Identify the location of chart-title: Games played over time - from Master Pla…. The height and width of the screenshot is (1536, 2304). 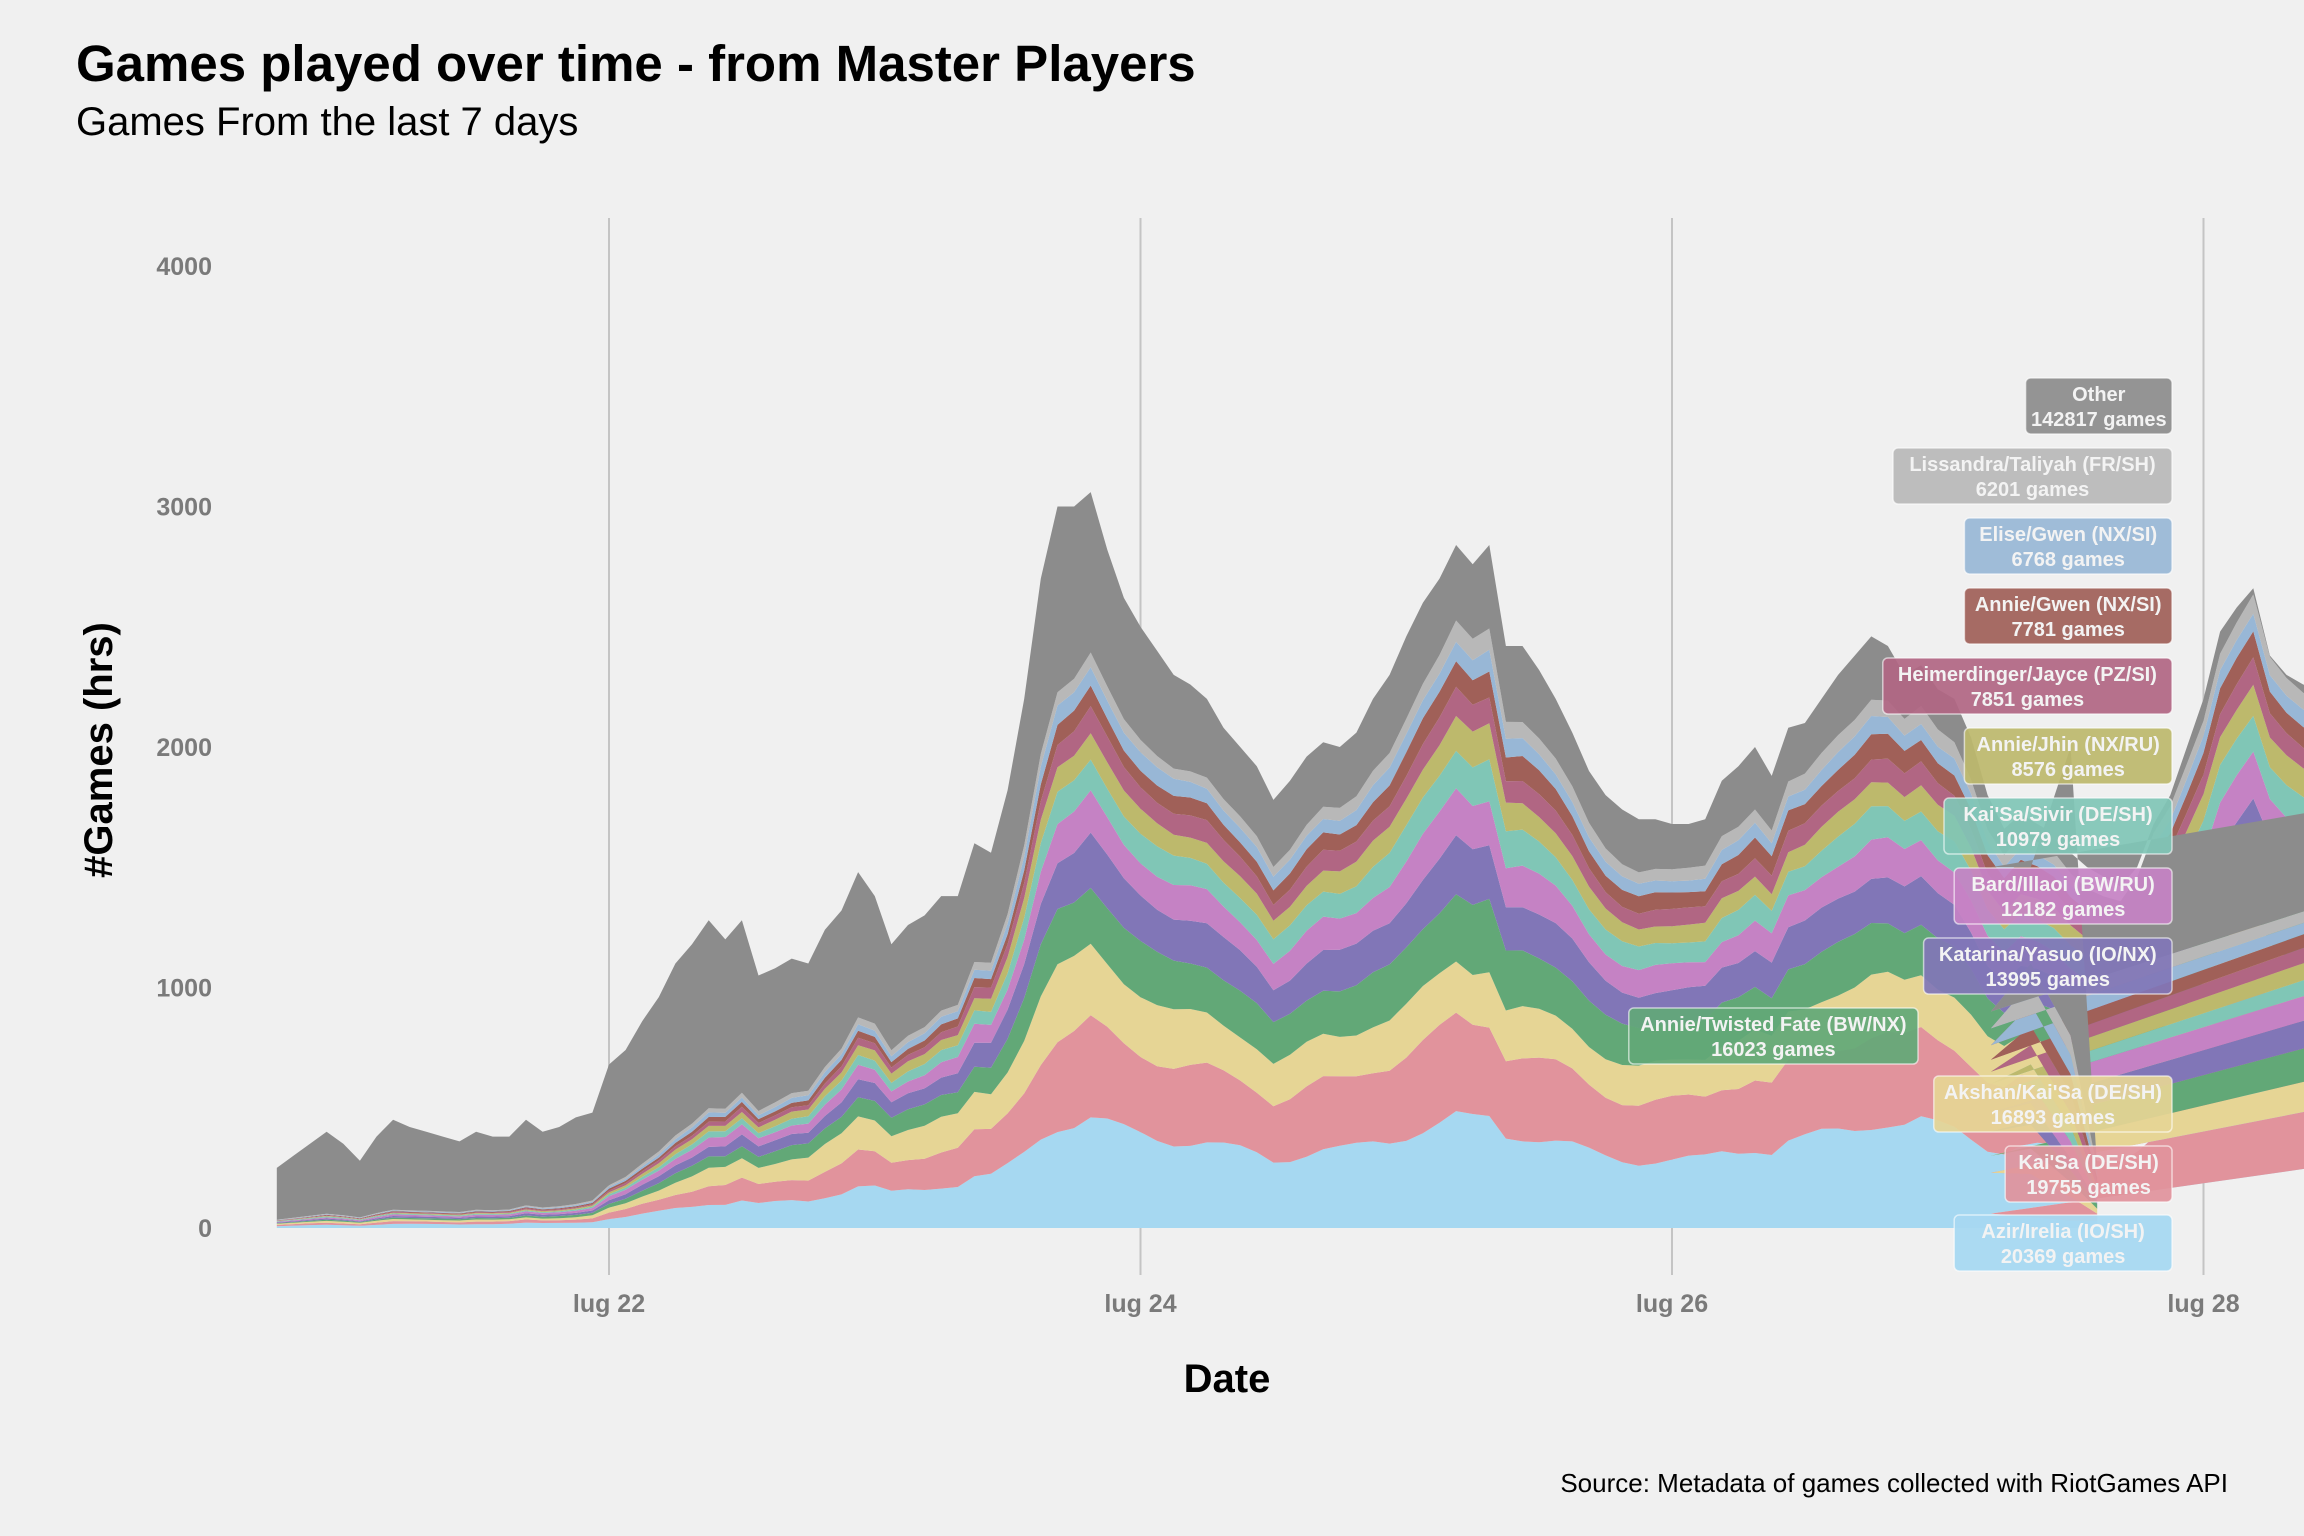
(636, 63).